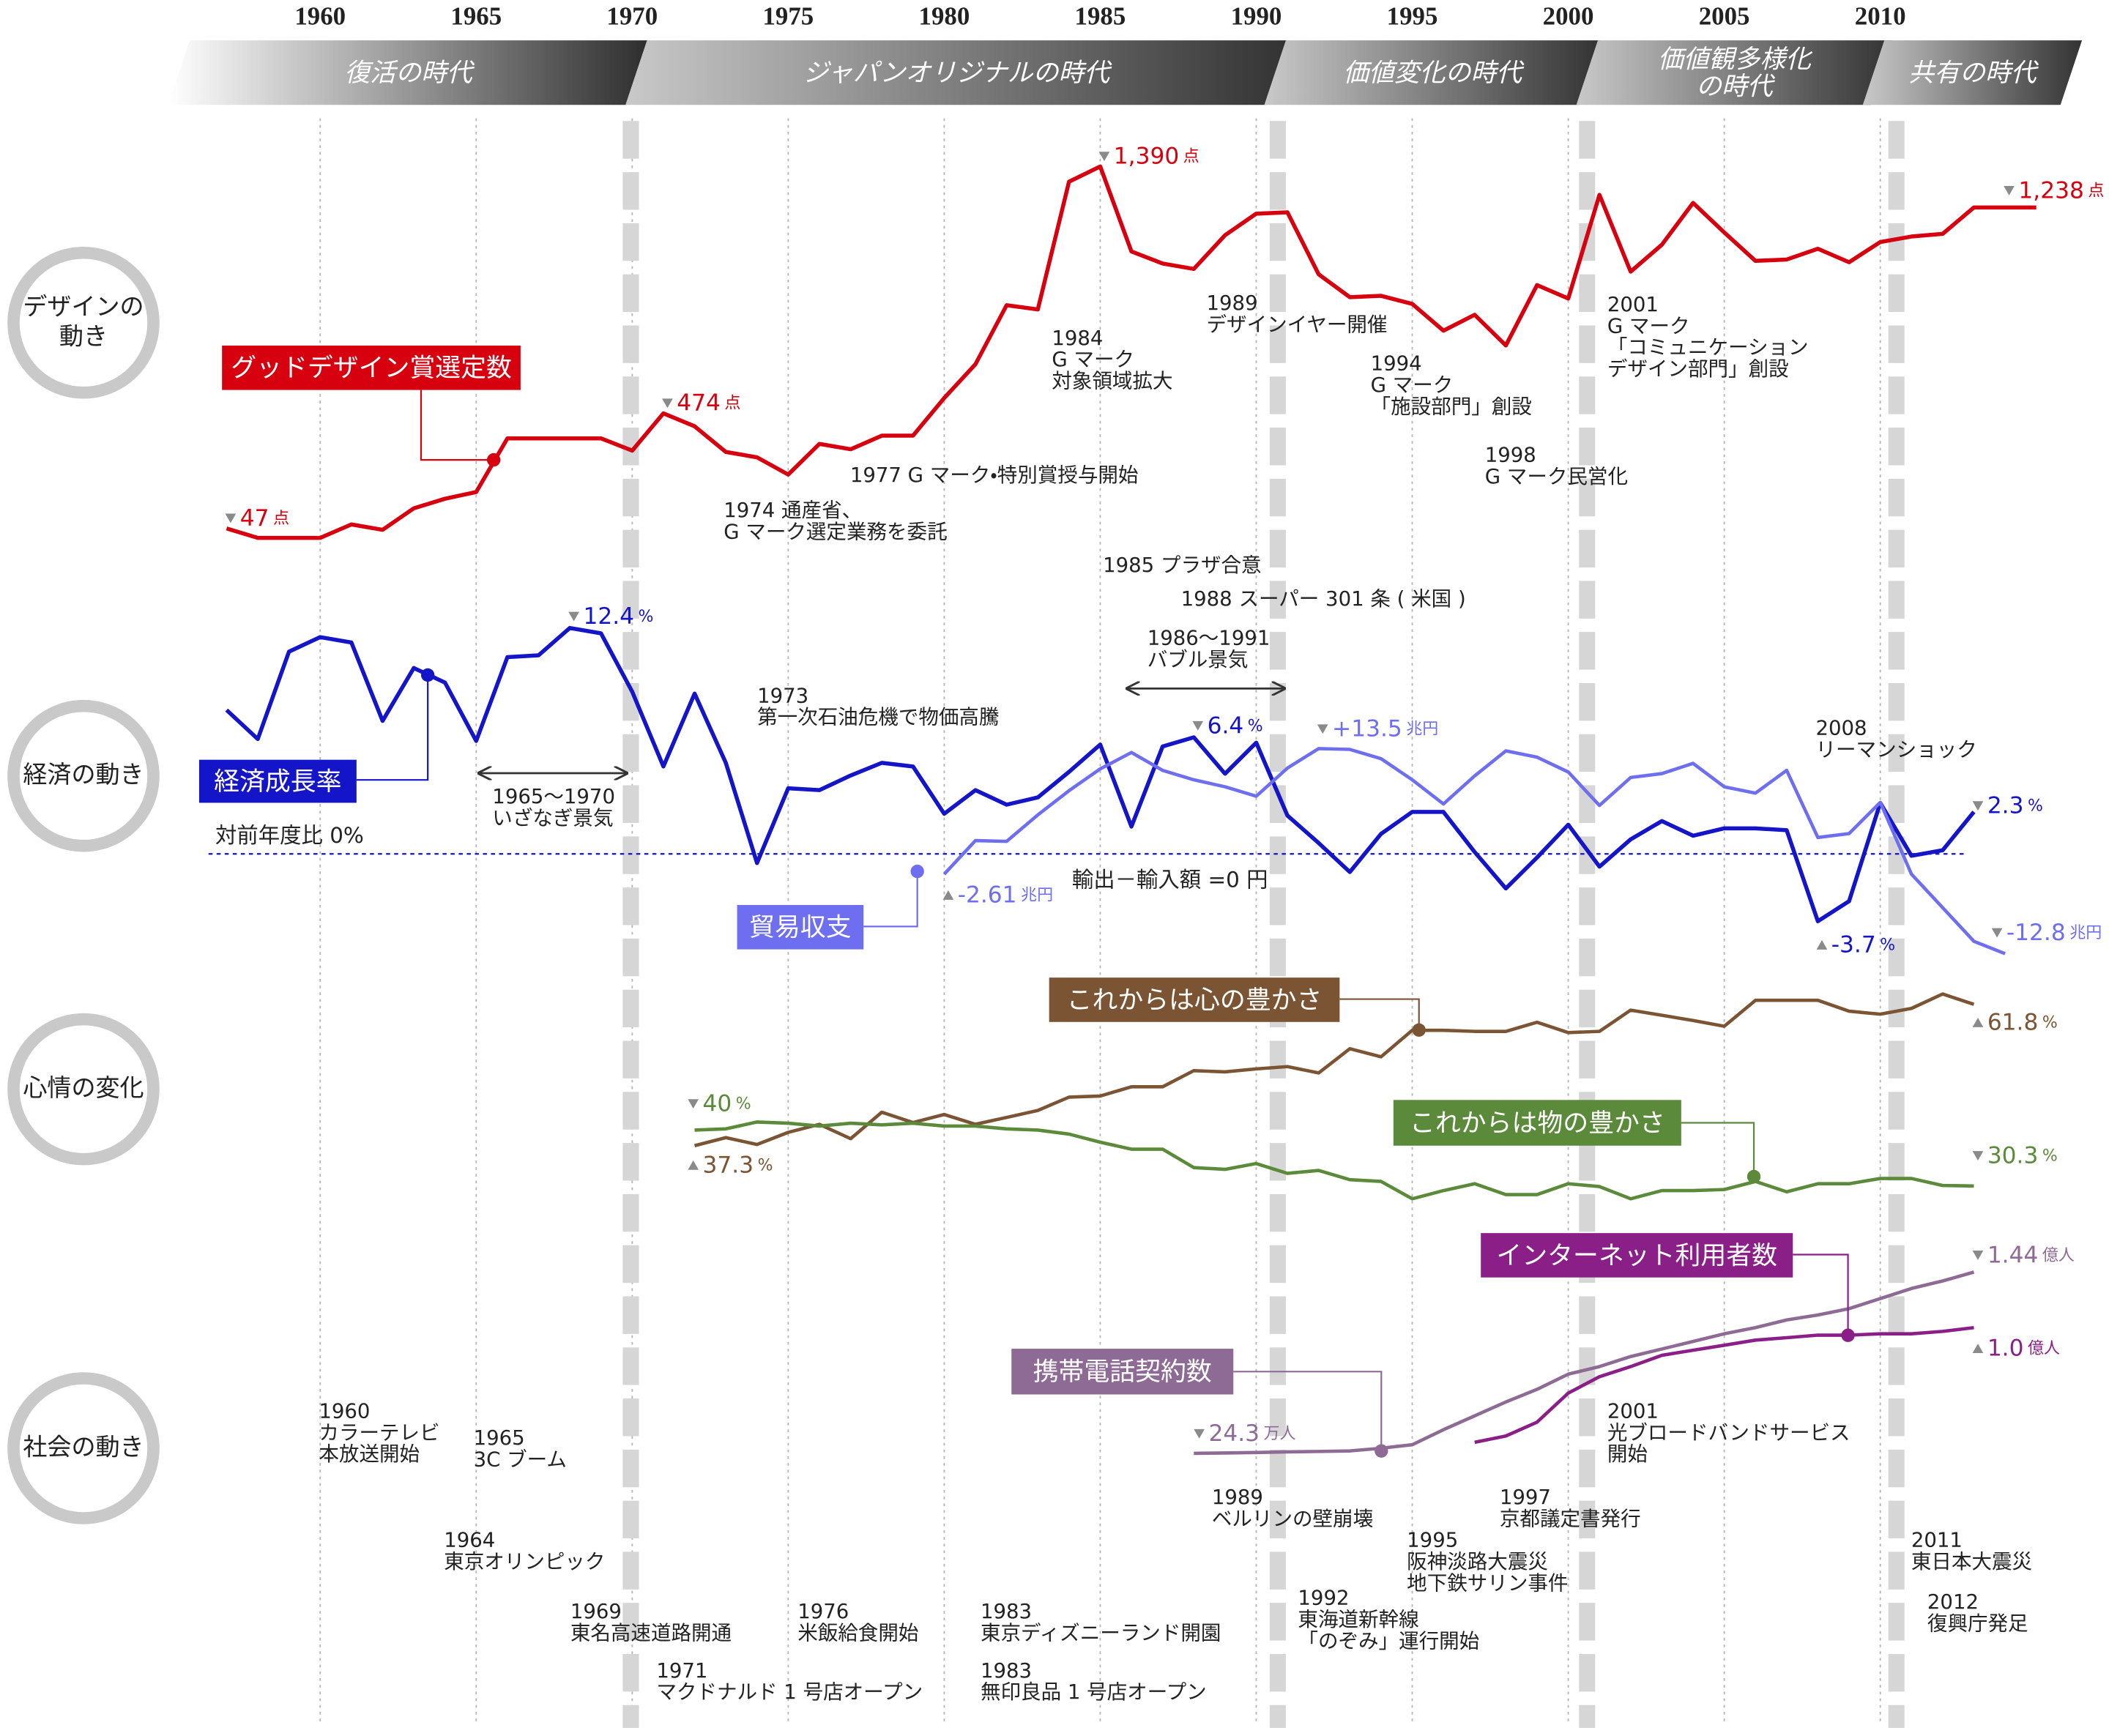 The width and height of the screenshot is (2109, 1736). What do you see at coordinates (1724, 16) in the screenshot?
I see `x-tick-label: 2005` at bounding box center [1724, 16].